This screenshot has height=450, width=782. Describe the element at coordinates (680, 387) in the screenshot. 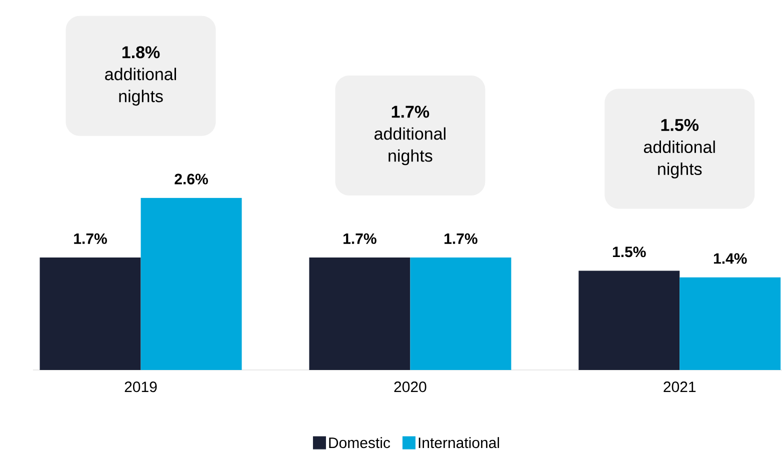

I see `x-tick-label: 2021` at that location.